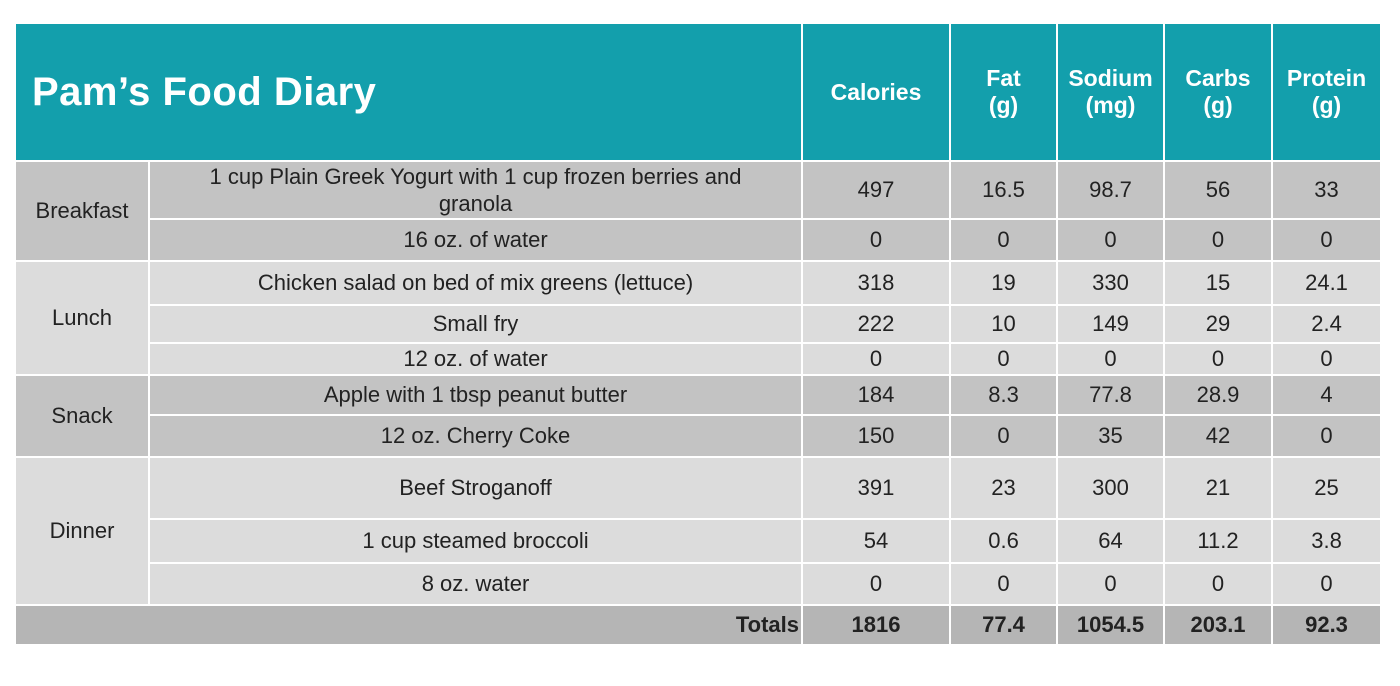  I want to click on col-header-protein-unit: (g), so click(1326, 105).